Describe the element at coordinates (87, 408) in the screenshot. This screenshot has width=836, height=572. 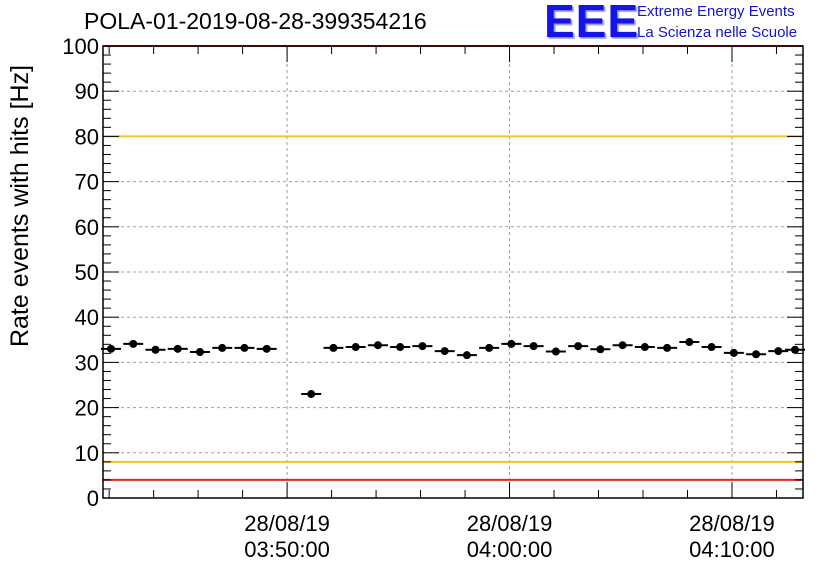
I see `y-tick-label: 20` at that location.